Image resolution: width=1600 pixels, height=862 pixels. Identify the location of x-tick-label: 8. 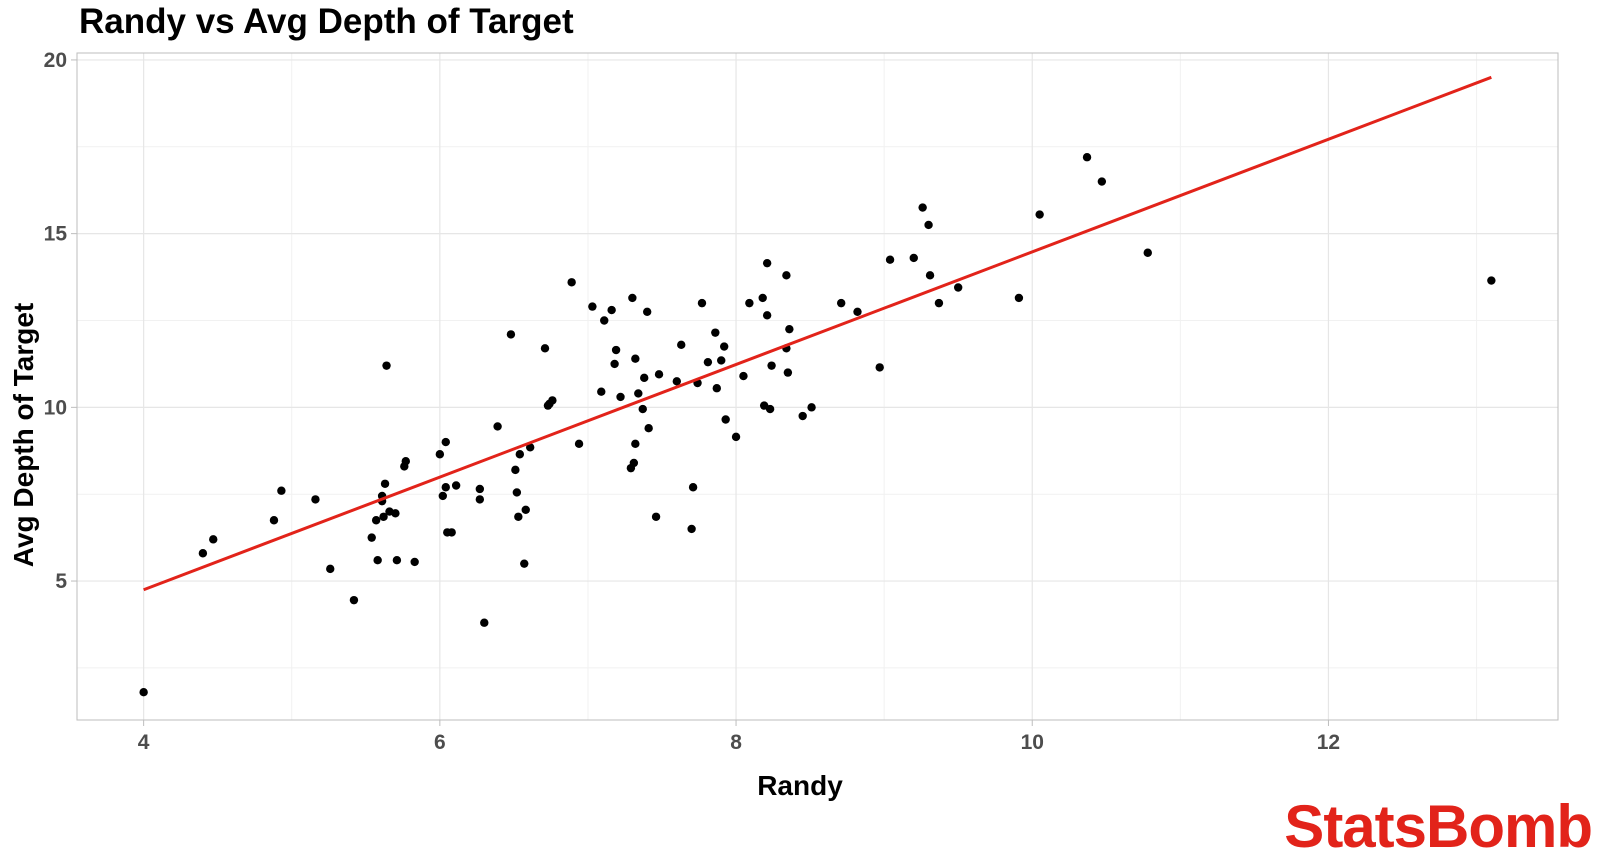
(736, 742).